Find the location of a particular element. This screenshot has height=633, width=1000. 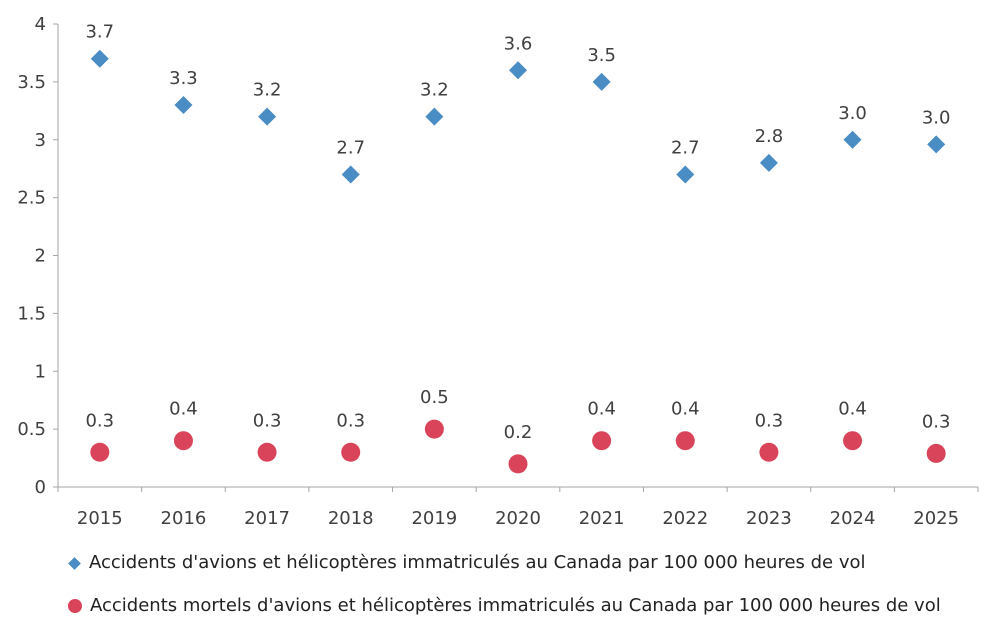

x-tick-label: 2022 is located at coordinates (685, 518).